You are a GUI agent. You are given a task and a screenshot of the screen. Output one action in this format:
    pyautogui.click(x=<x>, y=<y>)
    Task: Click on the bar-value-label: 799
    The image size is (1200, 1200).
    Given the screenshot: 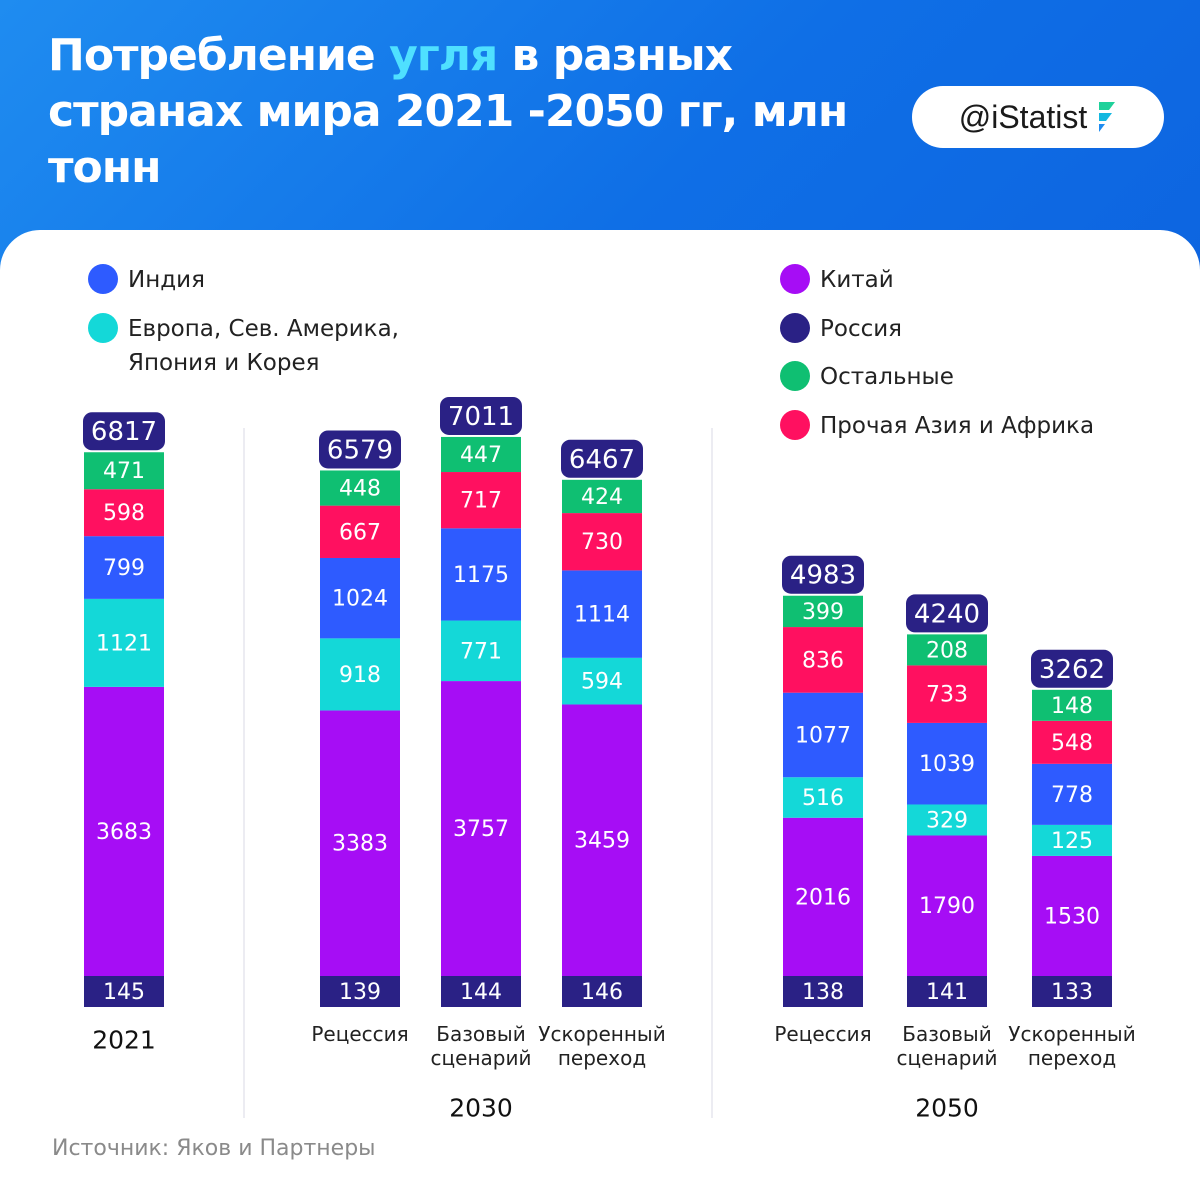 What is the action you would take?
    pyautogui.click(x=124, y=568)
    